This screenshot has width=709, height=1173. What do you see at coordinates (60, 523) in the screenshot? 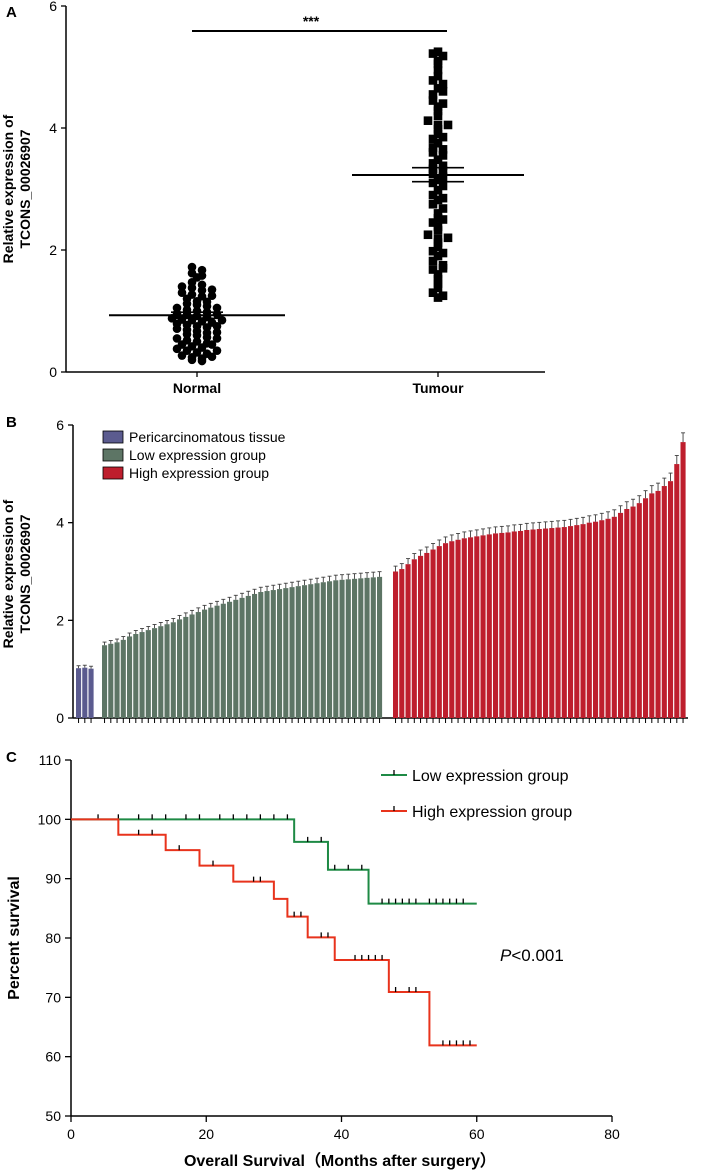
I see `panel-b-ytick-label: 4` at bounding box center [60, 523].